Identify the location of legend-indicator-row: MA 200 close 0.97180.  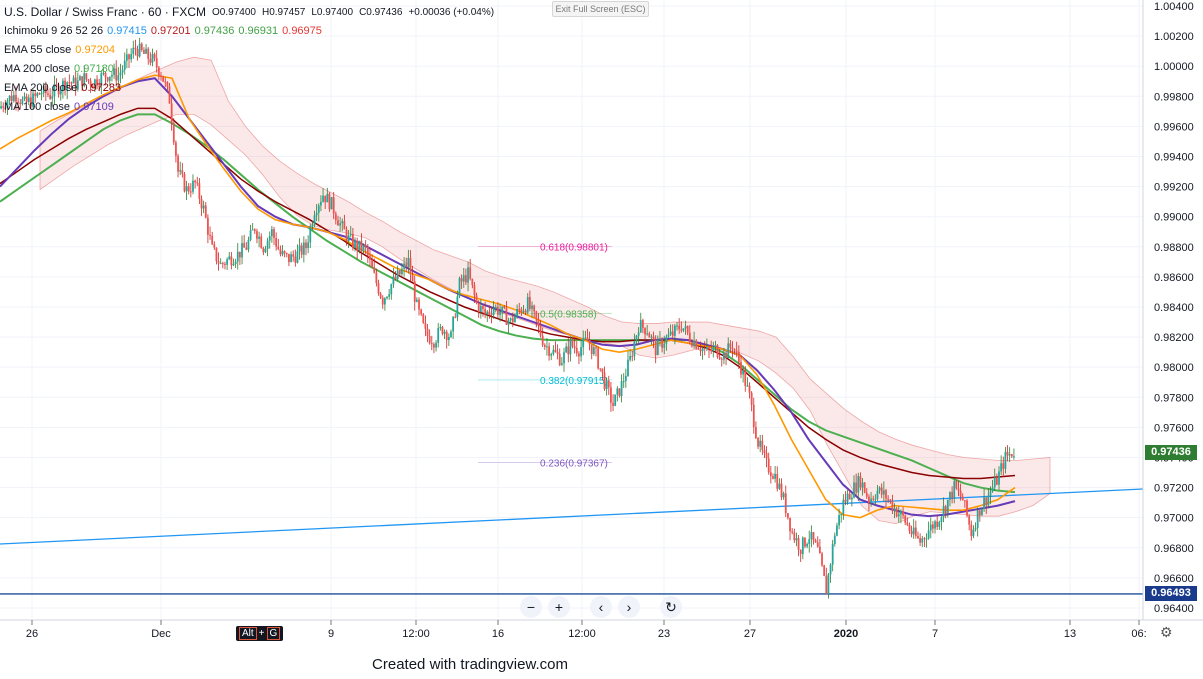
(250, 69).